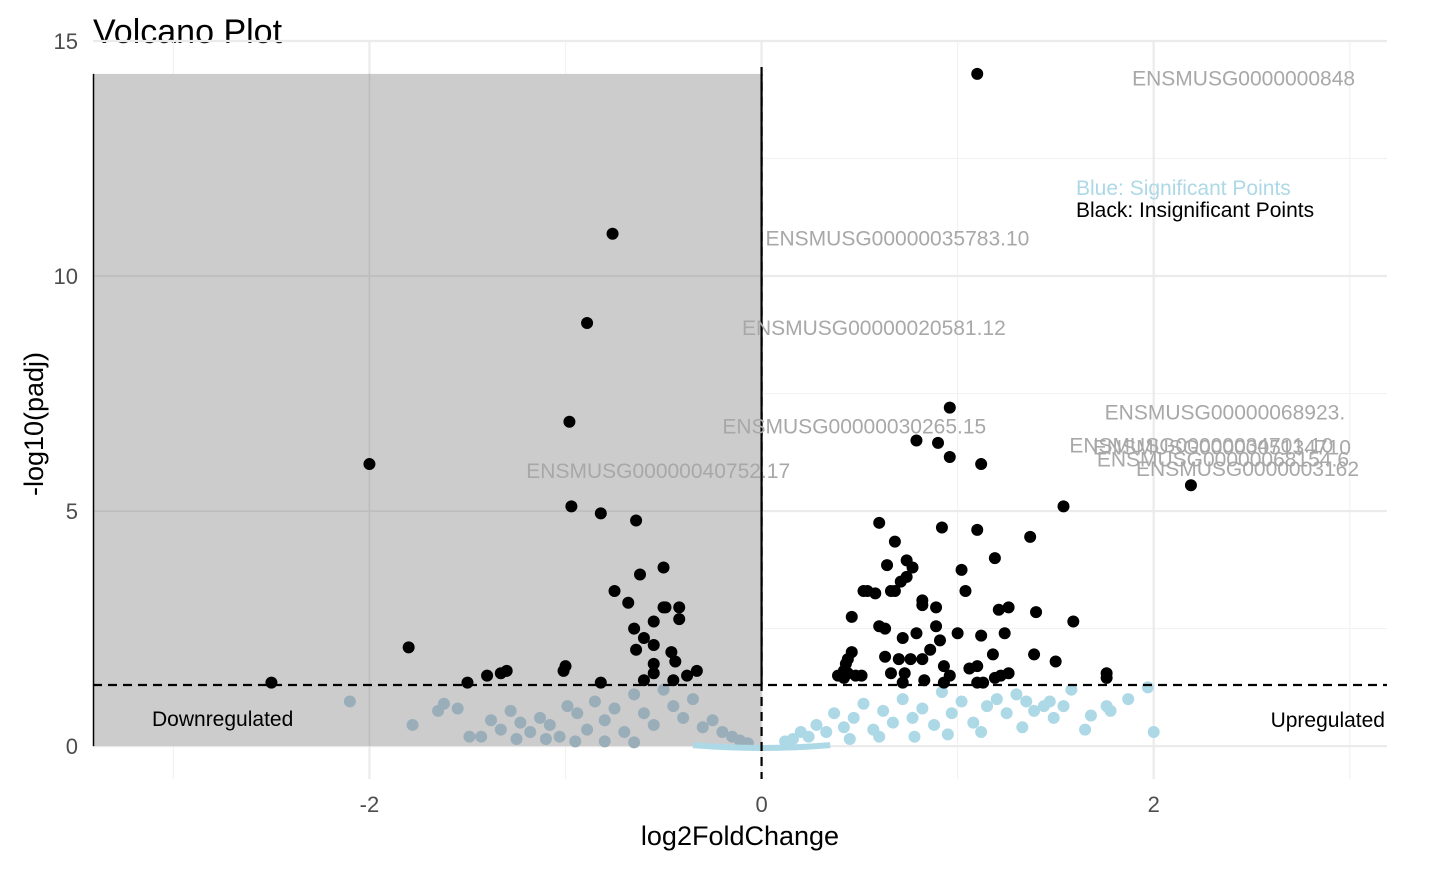 Image resolution: width=1432 pixels, height=872 pixels. What do you see at coordinates (72, 746) in the screenshot?
I see `y-tick-label: 0` at bounding box center [72, 746].